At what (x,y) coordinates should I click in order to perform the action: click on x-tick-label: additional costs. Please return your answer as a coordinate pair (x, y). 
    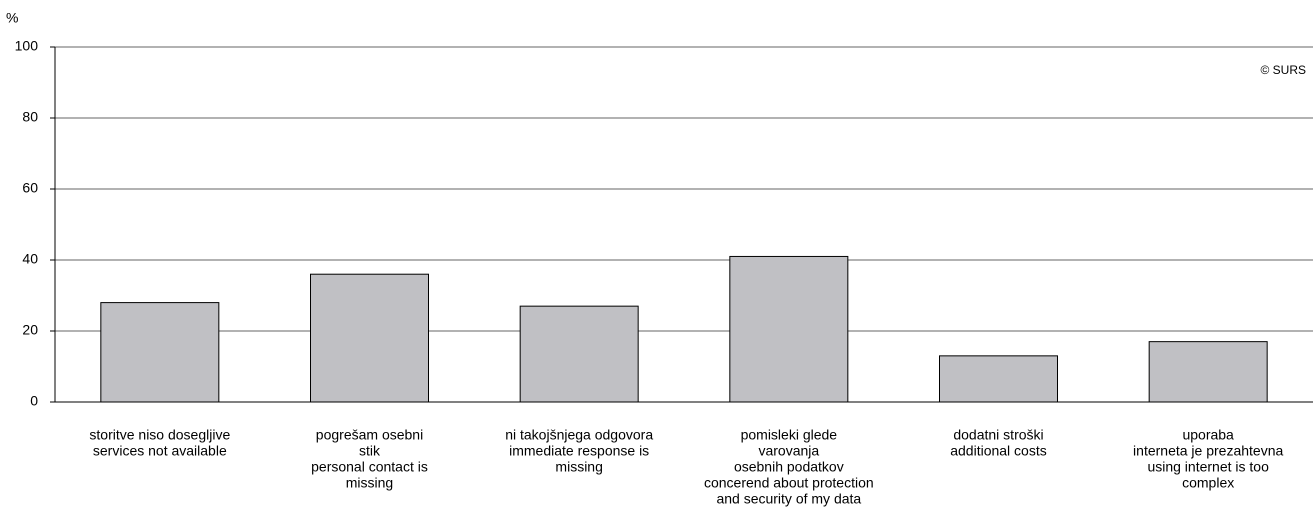
    Looking at the image, I should click on (998, 451).